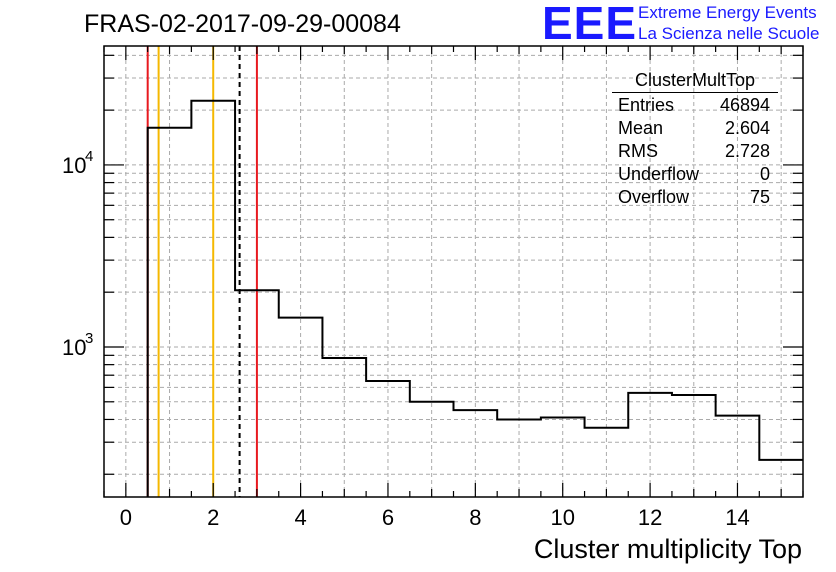 The width and height of the screenshot is (836, 572). Describe the element at coordinates (300, 517) in the screenshot. I see `x-tick-label: 4` at that location.